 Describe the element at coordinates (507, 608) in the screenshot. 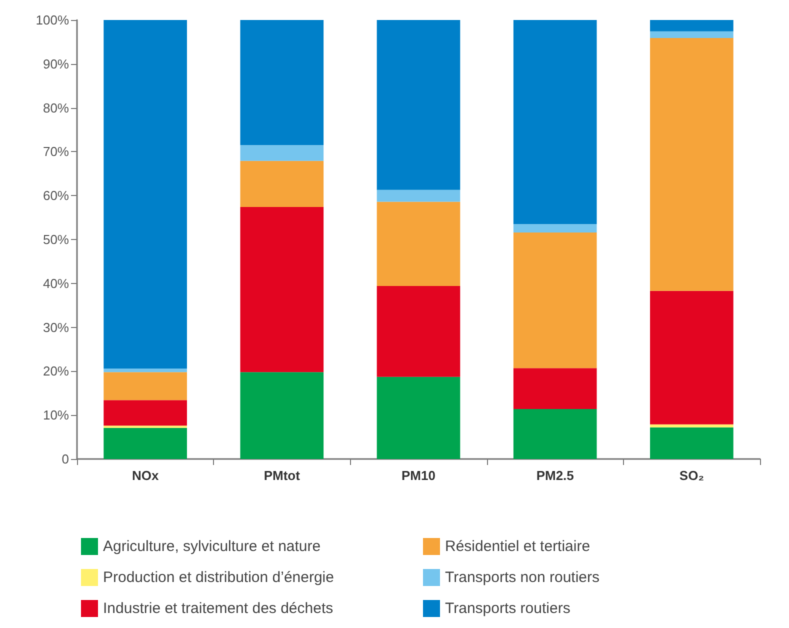

I see `legend-label: Transports routiers` at that location.